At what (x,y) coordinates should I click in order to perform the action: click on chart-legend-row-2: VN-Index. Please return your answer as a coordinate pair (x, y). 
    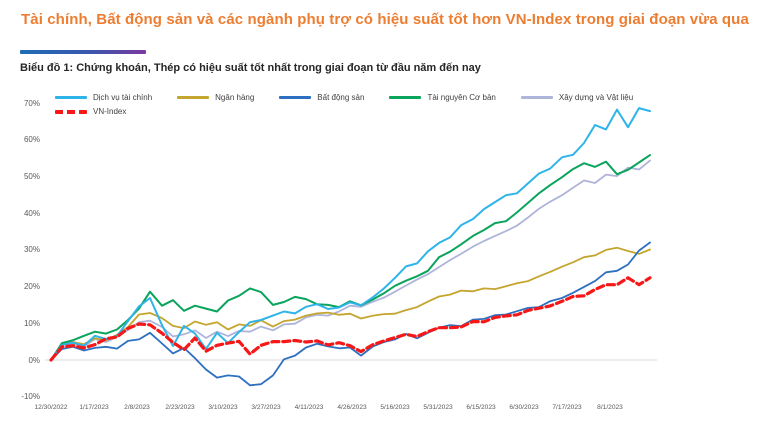
    Looking at the image, I should click on (90, 111).